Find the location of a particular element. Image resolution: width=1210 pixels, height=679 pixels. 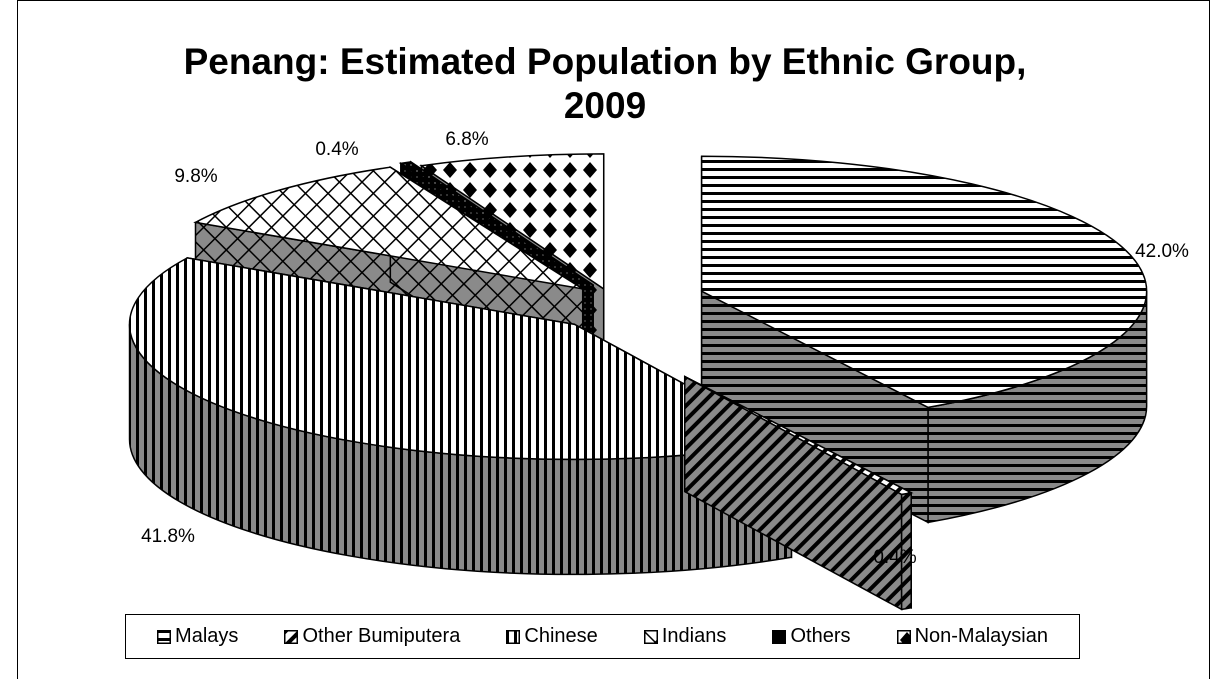

legend-label: Chinese is located at coordinates (561, 636).